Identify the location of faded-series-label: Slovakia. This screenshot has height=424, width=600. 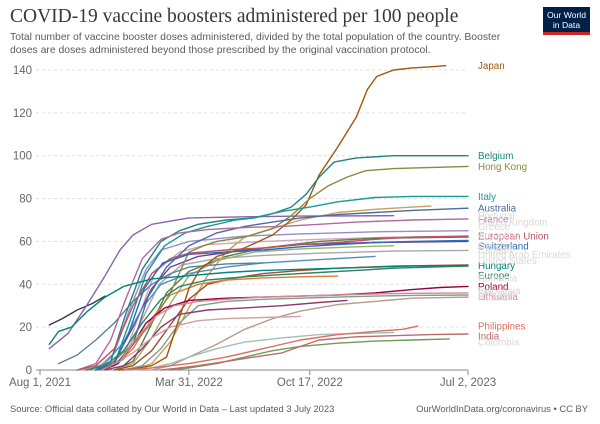
(497, 293).